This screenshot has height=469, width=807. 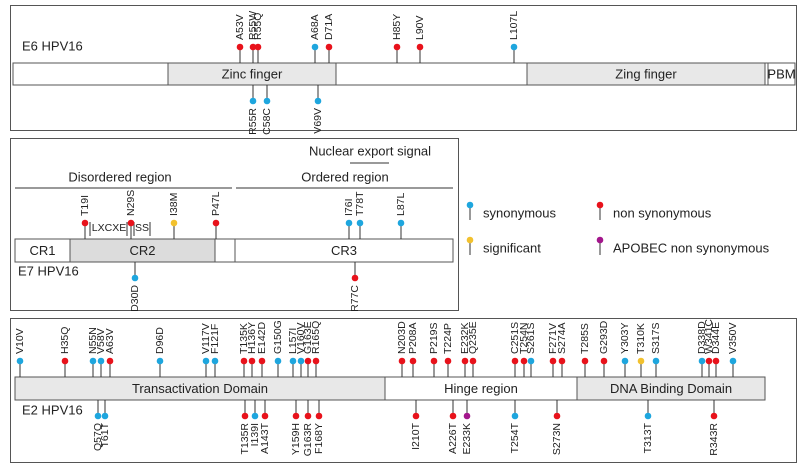 What do you see at coordinates (733, 338) in the screenshot?
I see `mutation-label: V350V` at bounding box center [733, 338].